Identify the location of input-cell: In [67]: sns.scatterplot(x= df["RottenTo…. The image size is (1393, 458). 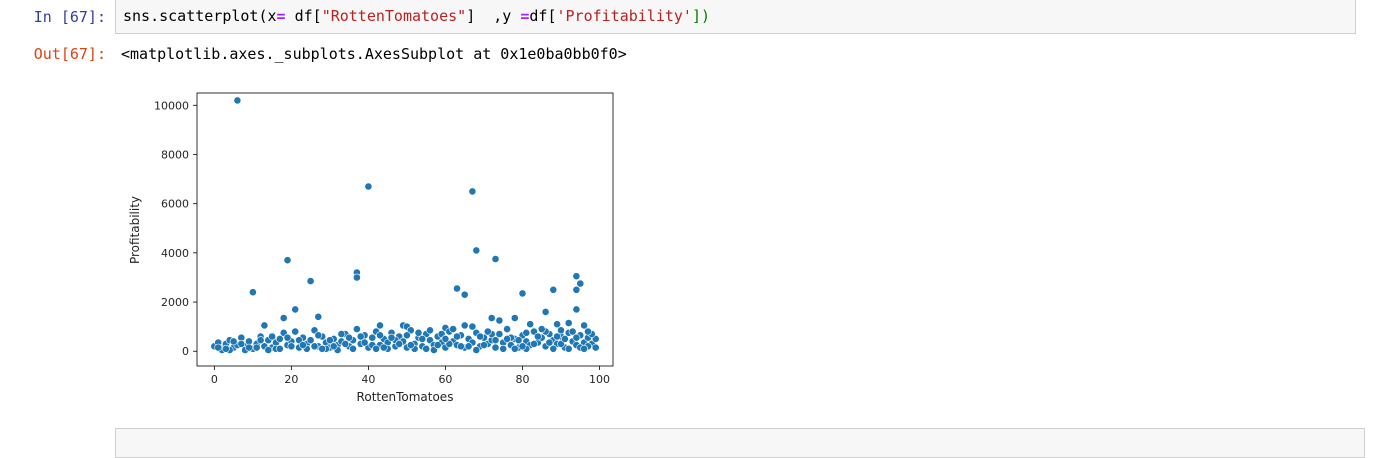
(696, 20).